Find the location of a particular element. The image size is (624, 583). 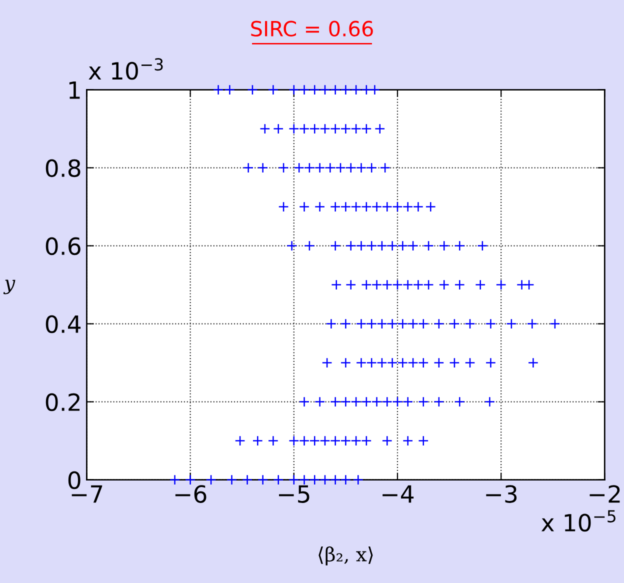

x-tick-label: −4 is located at coordinates (398, 494).